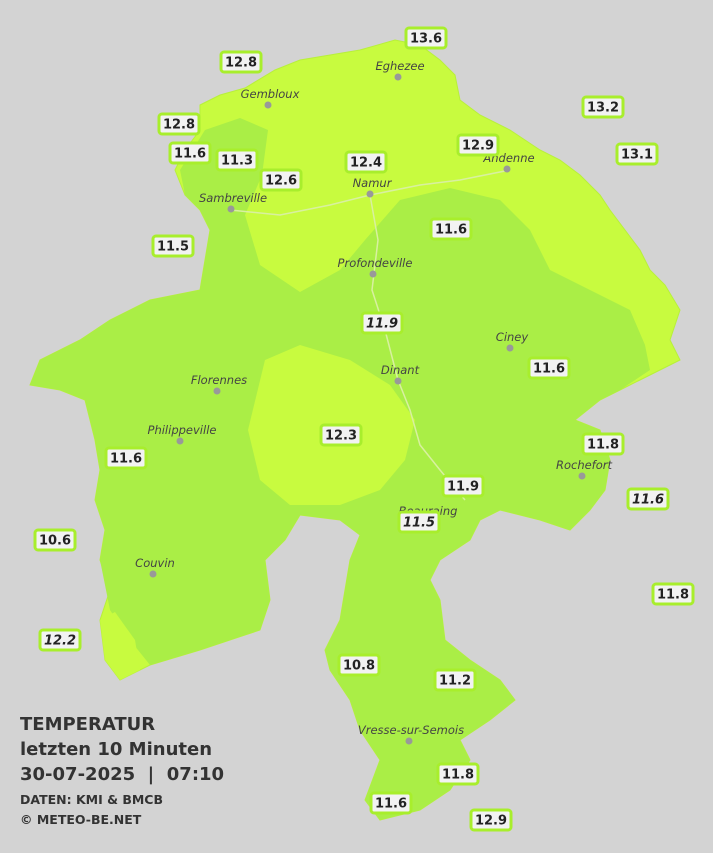  What do you see at coordinates (120, 646) in the screenshot?
I see `zone-warmer` at bounding box center [120, 646].